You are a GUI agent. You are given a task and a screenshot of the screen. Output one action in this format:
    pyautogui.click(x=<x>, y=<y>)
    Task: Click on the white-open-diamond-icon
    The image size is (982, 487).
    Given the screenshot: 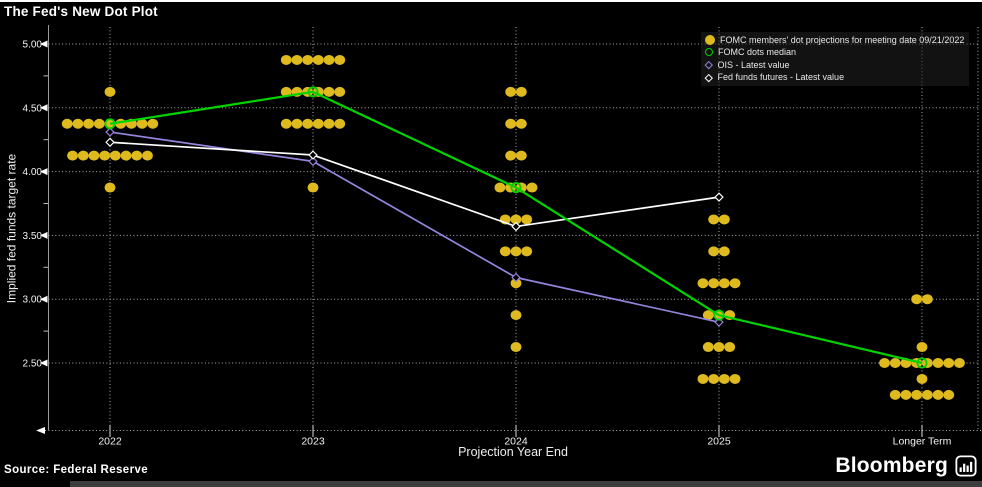 What is the action you would take?
    pyautogui.click(x=708, y=77)
    